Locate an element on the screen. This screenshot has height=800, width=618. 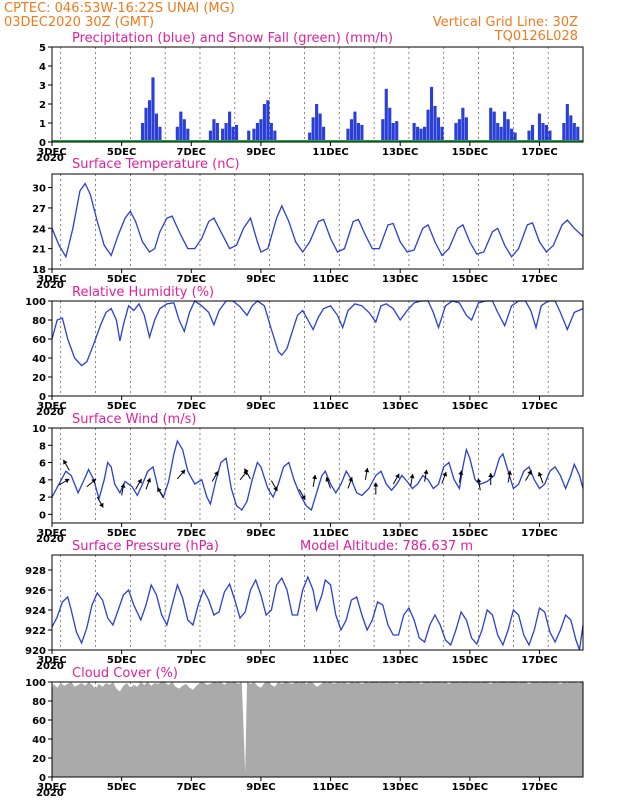
y-tick-label: 0 is located at coordinates (42, 515).